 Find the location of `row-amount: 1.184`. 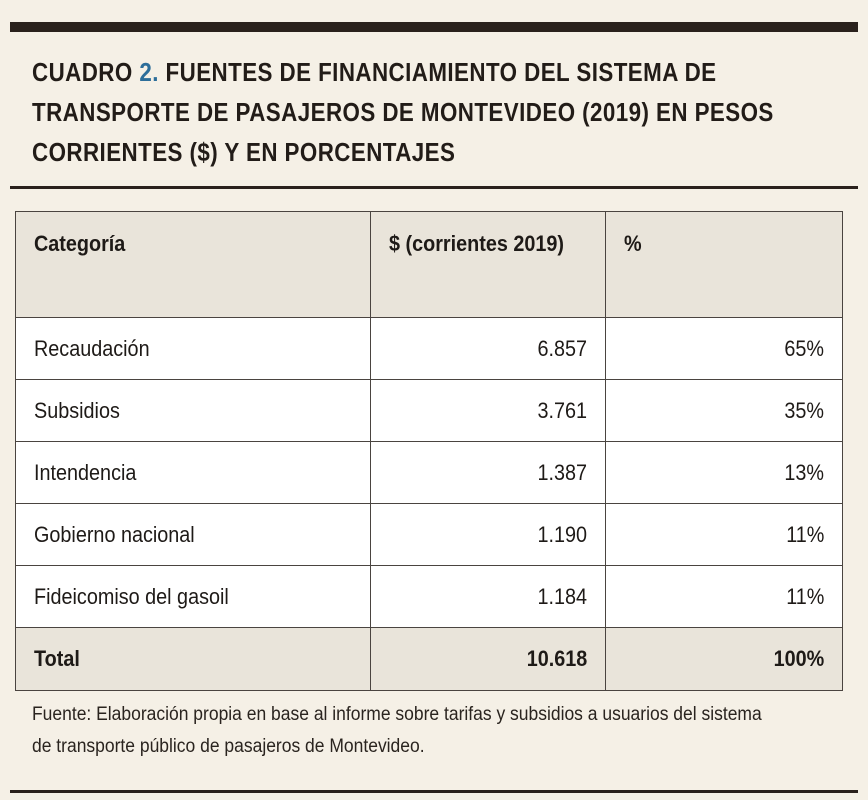

row-amount: 1.184 is located at coordinates (488, 596).